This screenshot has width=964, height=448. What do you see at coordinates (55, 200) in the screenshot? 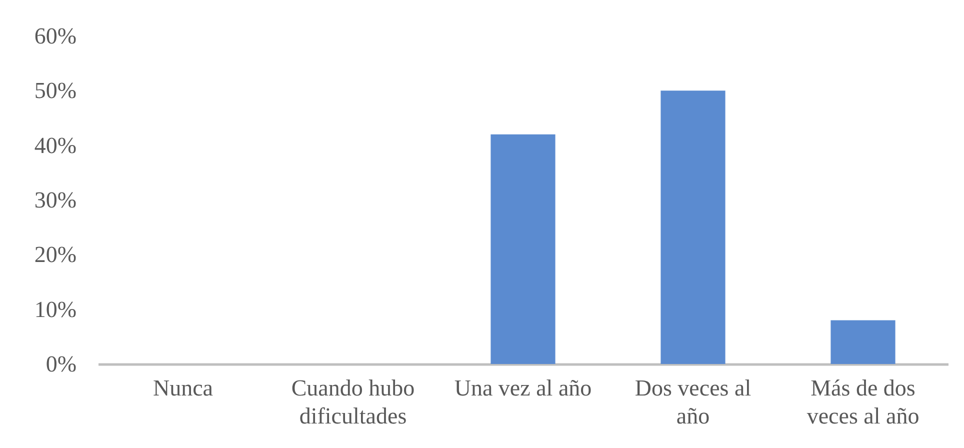
I see `y-tick-label: 30%` at bounding box center [55, 200].